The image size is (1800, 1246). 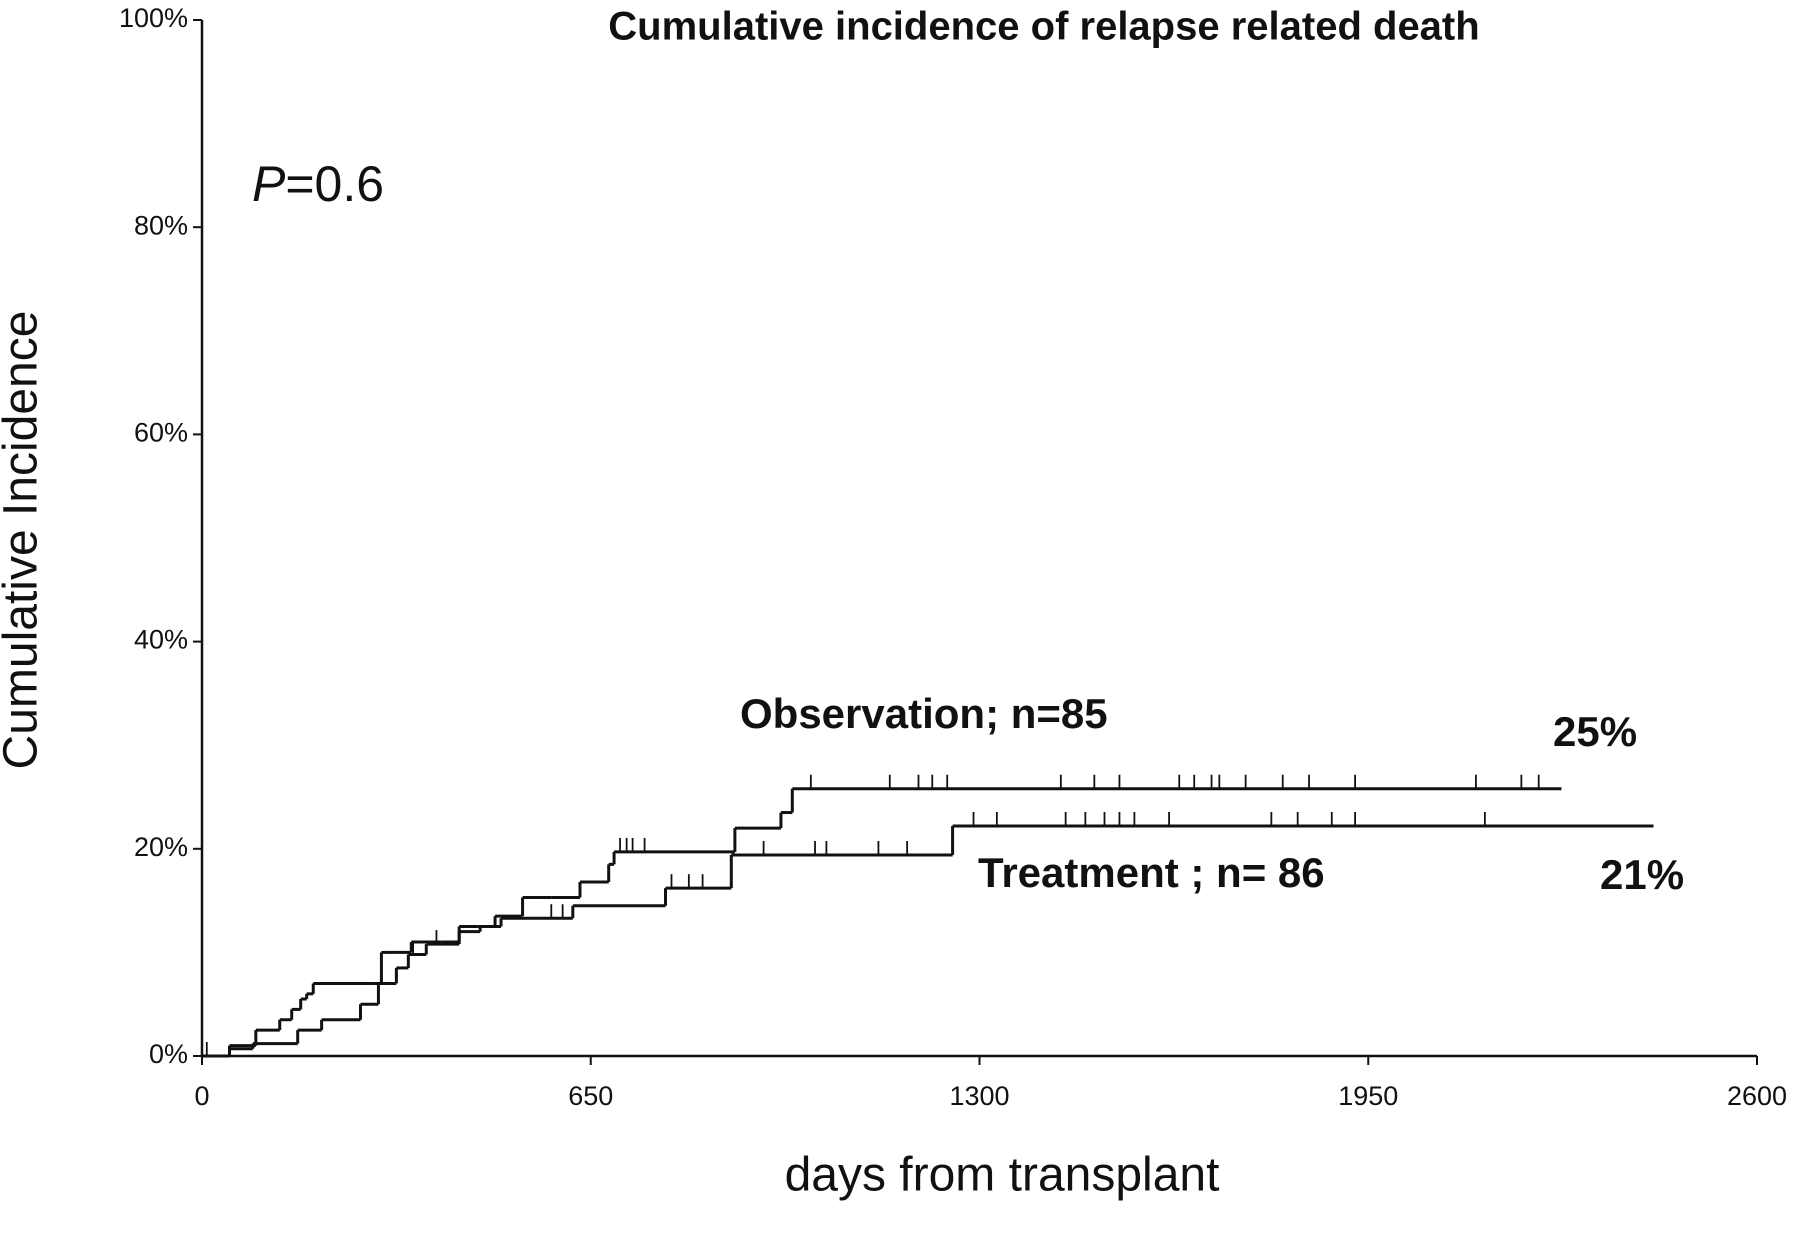 What do you see at coordinates (1757, 1096) in the screenshot?
I see `x-tick-label: 2600` at bounding box center [1757, 1096].